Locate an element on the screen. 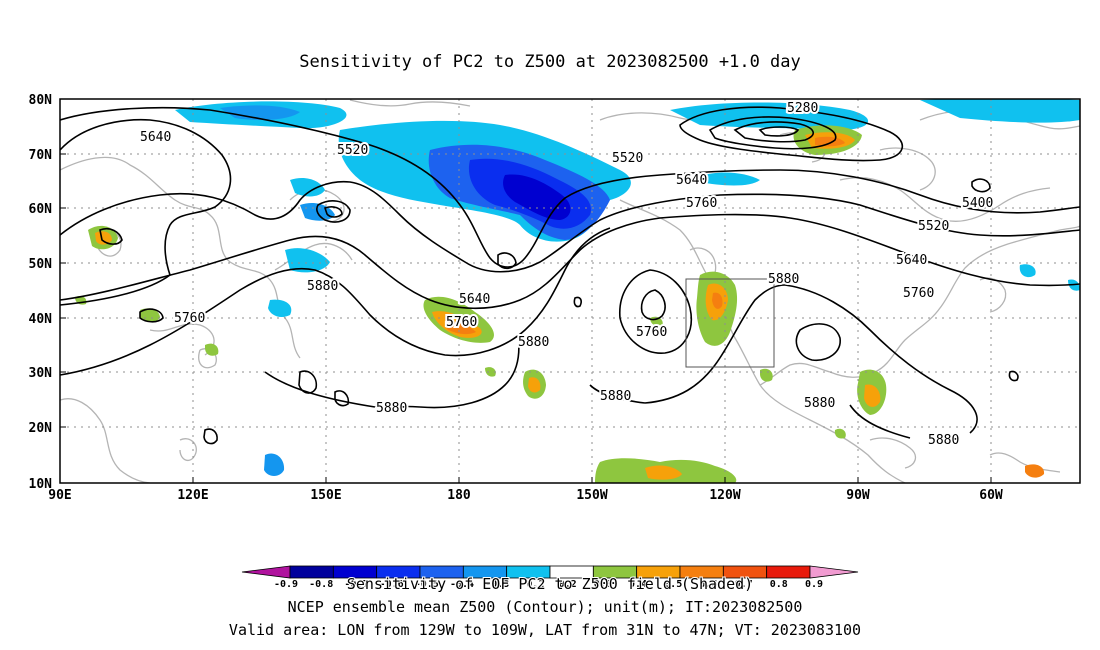 Image resolution: width=1100 pixels, height=650 pixels. colorbar-tick-label: -0.2 is located at coordinates (532, 584).